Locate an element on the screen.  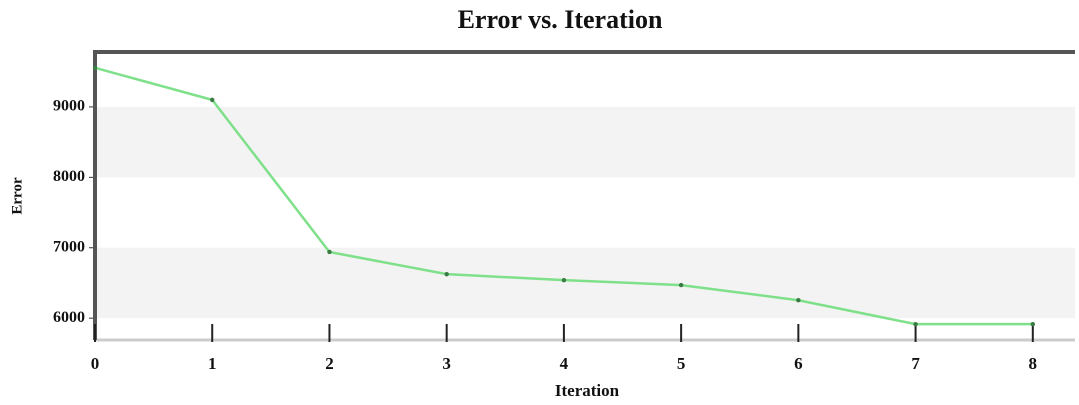
x-tick-label: 2 is located at coordinates (329, 363).